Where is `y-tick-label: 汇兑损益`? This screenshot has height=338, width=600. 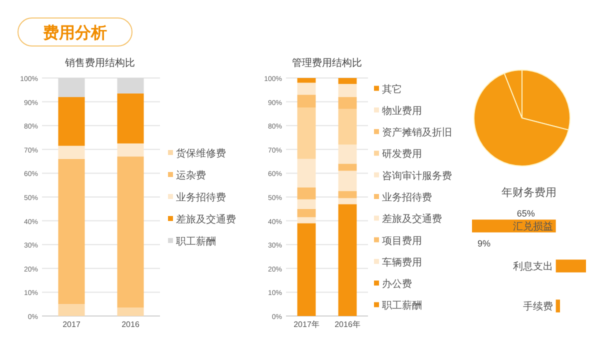 y-tick-label: 汇兑损益 is located at coordinates (532, 226).